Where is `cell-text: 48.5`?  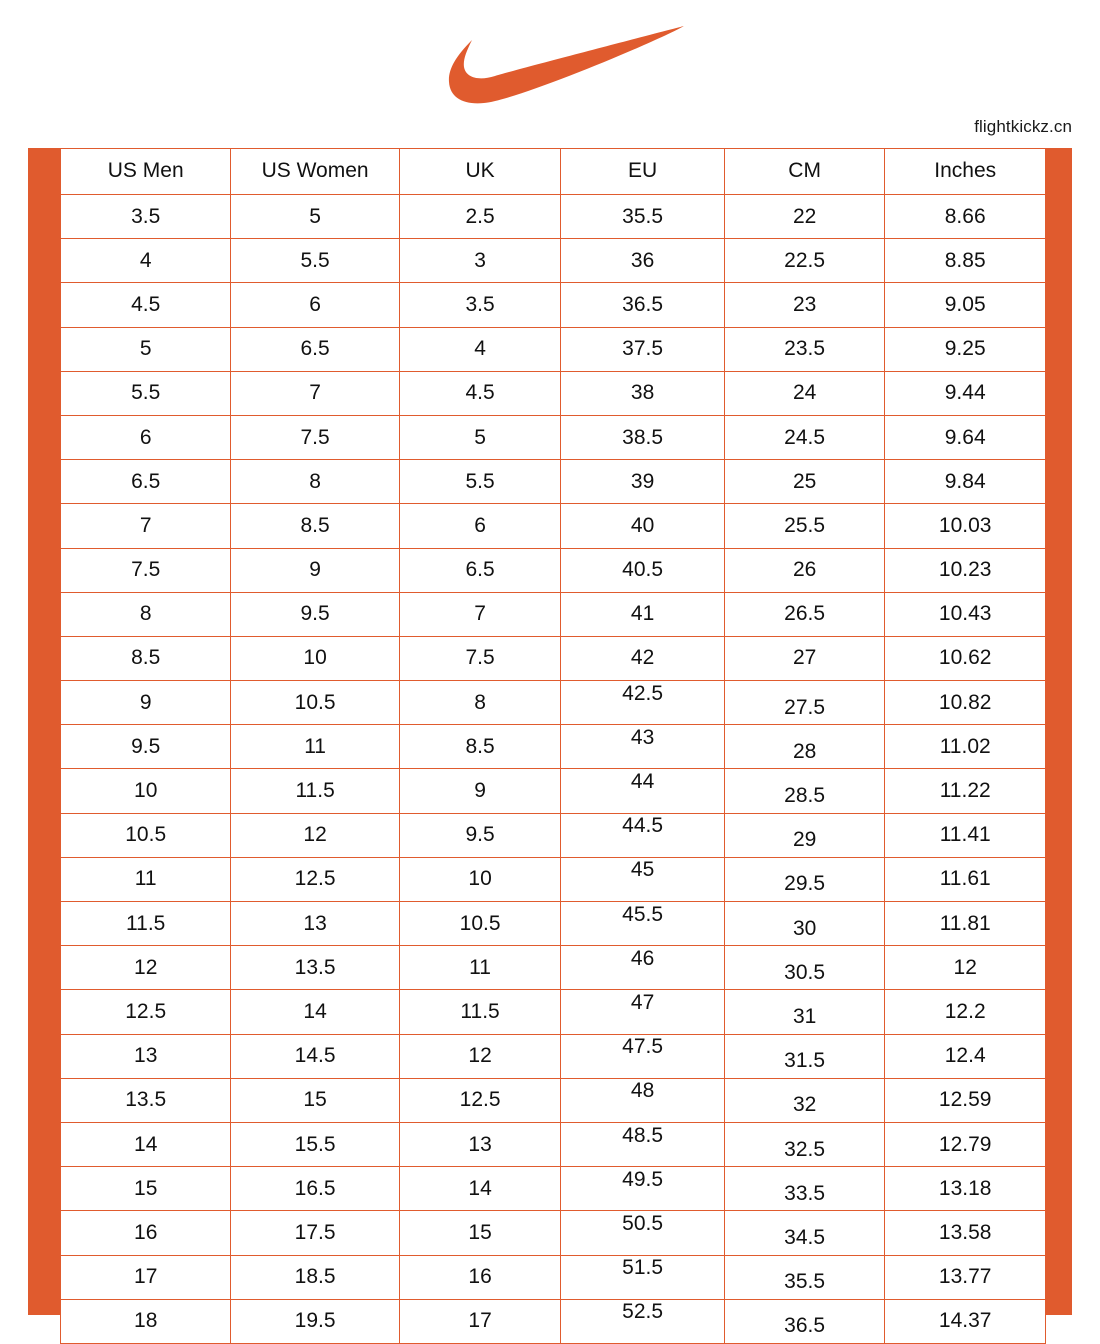
cell-text: 48.5 is located at coordinates (643, 1135).